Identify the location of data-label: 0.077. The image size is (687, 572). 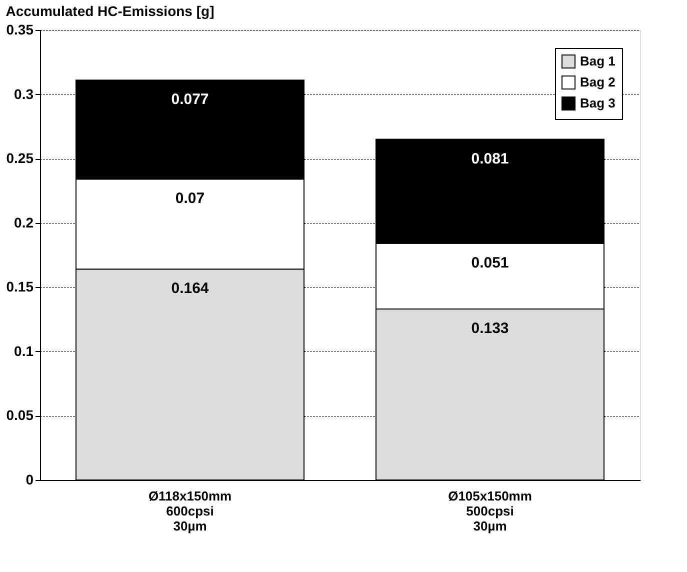
(190, 99).